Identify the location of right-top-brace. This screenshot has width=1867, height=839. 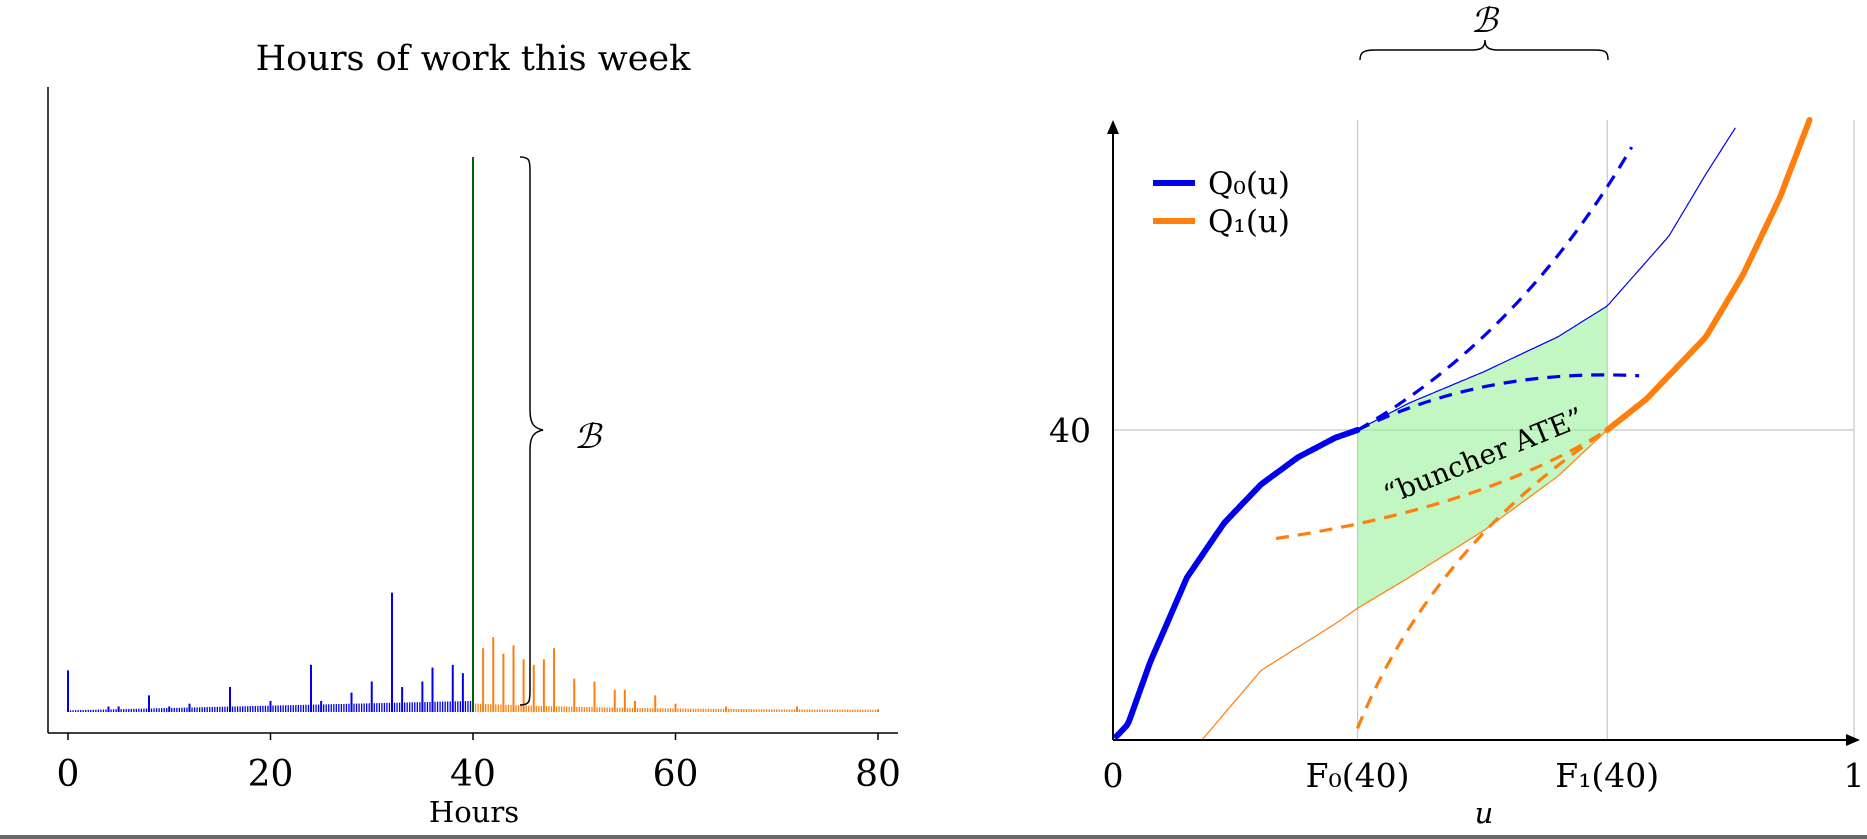
(1484, 50).